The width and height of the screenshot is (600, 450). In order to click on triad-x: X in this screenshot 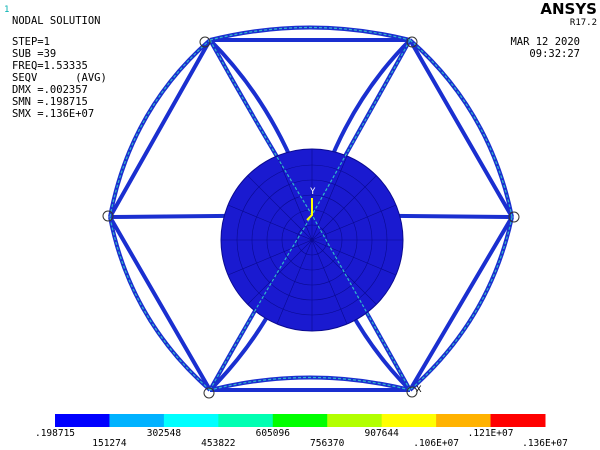, I will do `click(419, 390)`.